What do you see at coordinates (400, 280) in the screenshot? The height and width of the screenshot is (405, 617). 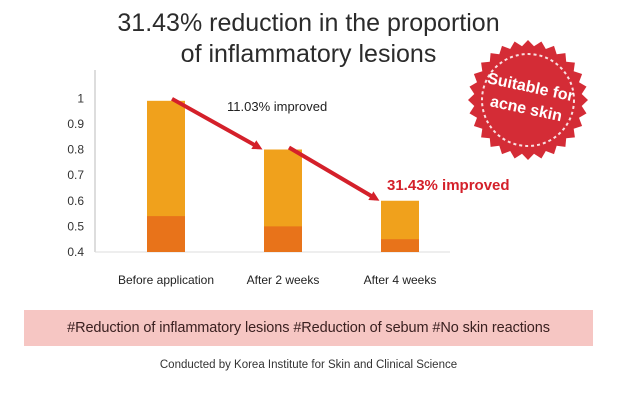 I see `x-tick-label-2: After 4 weeks` at bounding box center [400, 280].